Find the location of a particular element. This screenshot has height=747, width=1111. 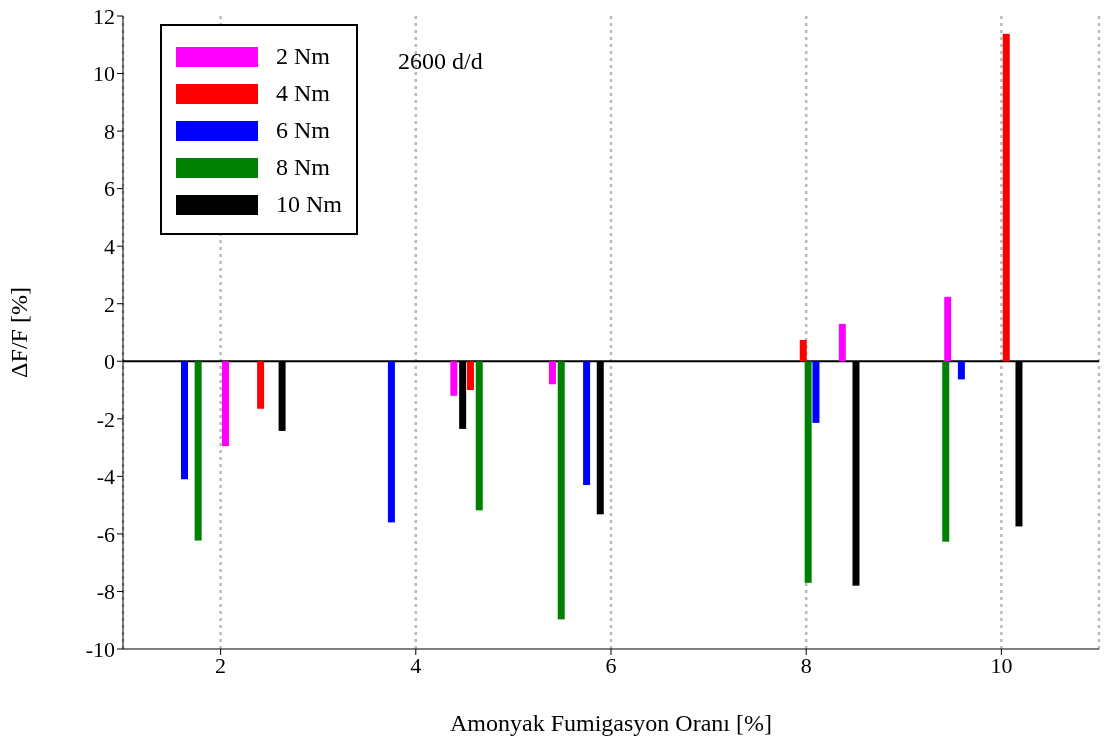

y-axis-title: ΔF/F [%] is located at coordinates (18, 332).